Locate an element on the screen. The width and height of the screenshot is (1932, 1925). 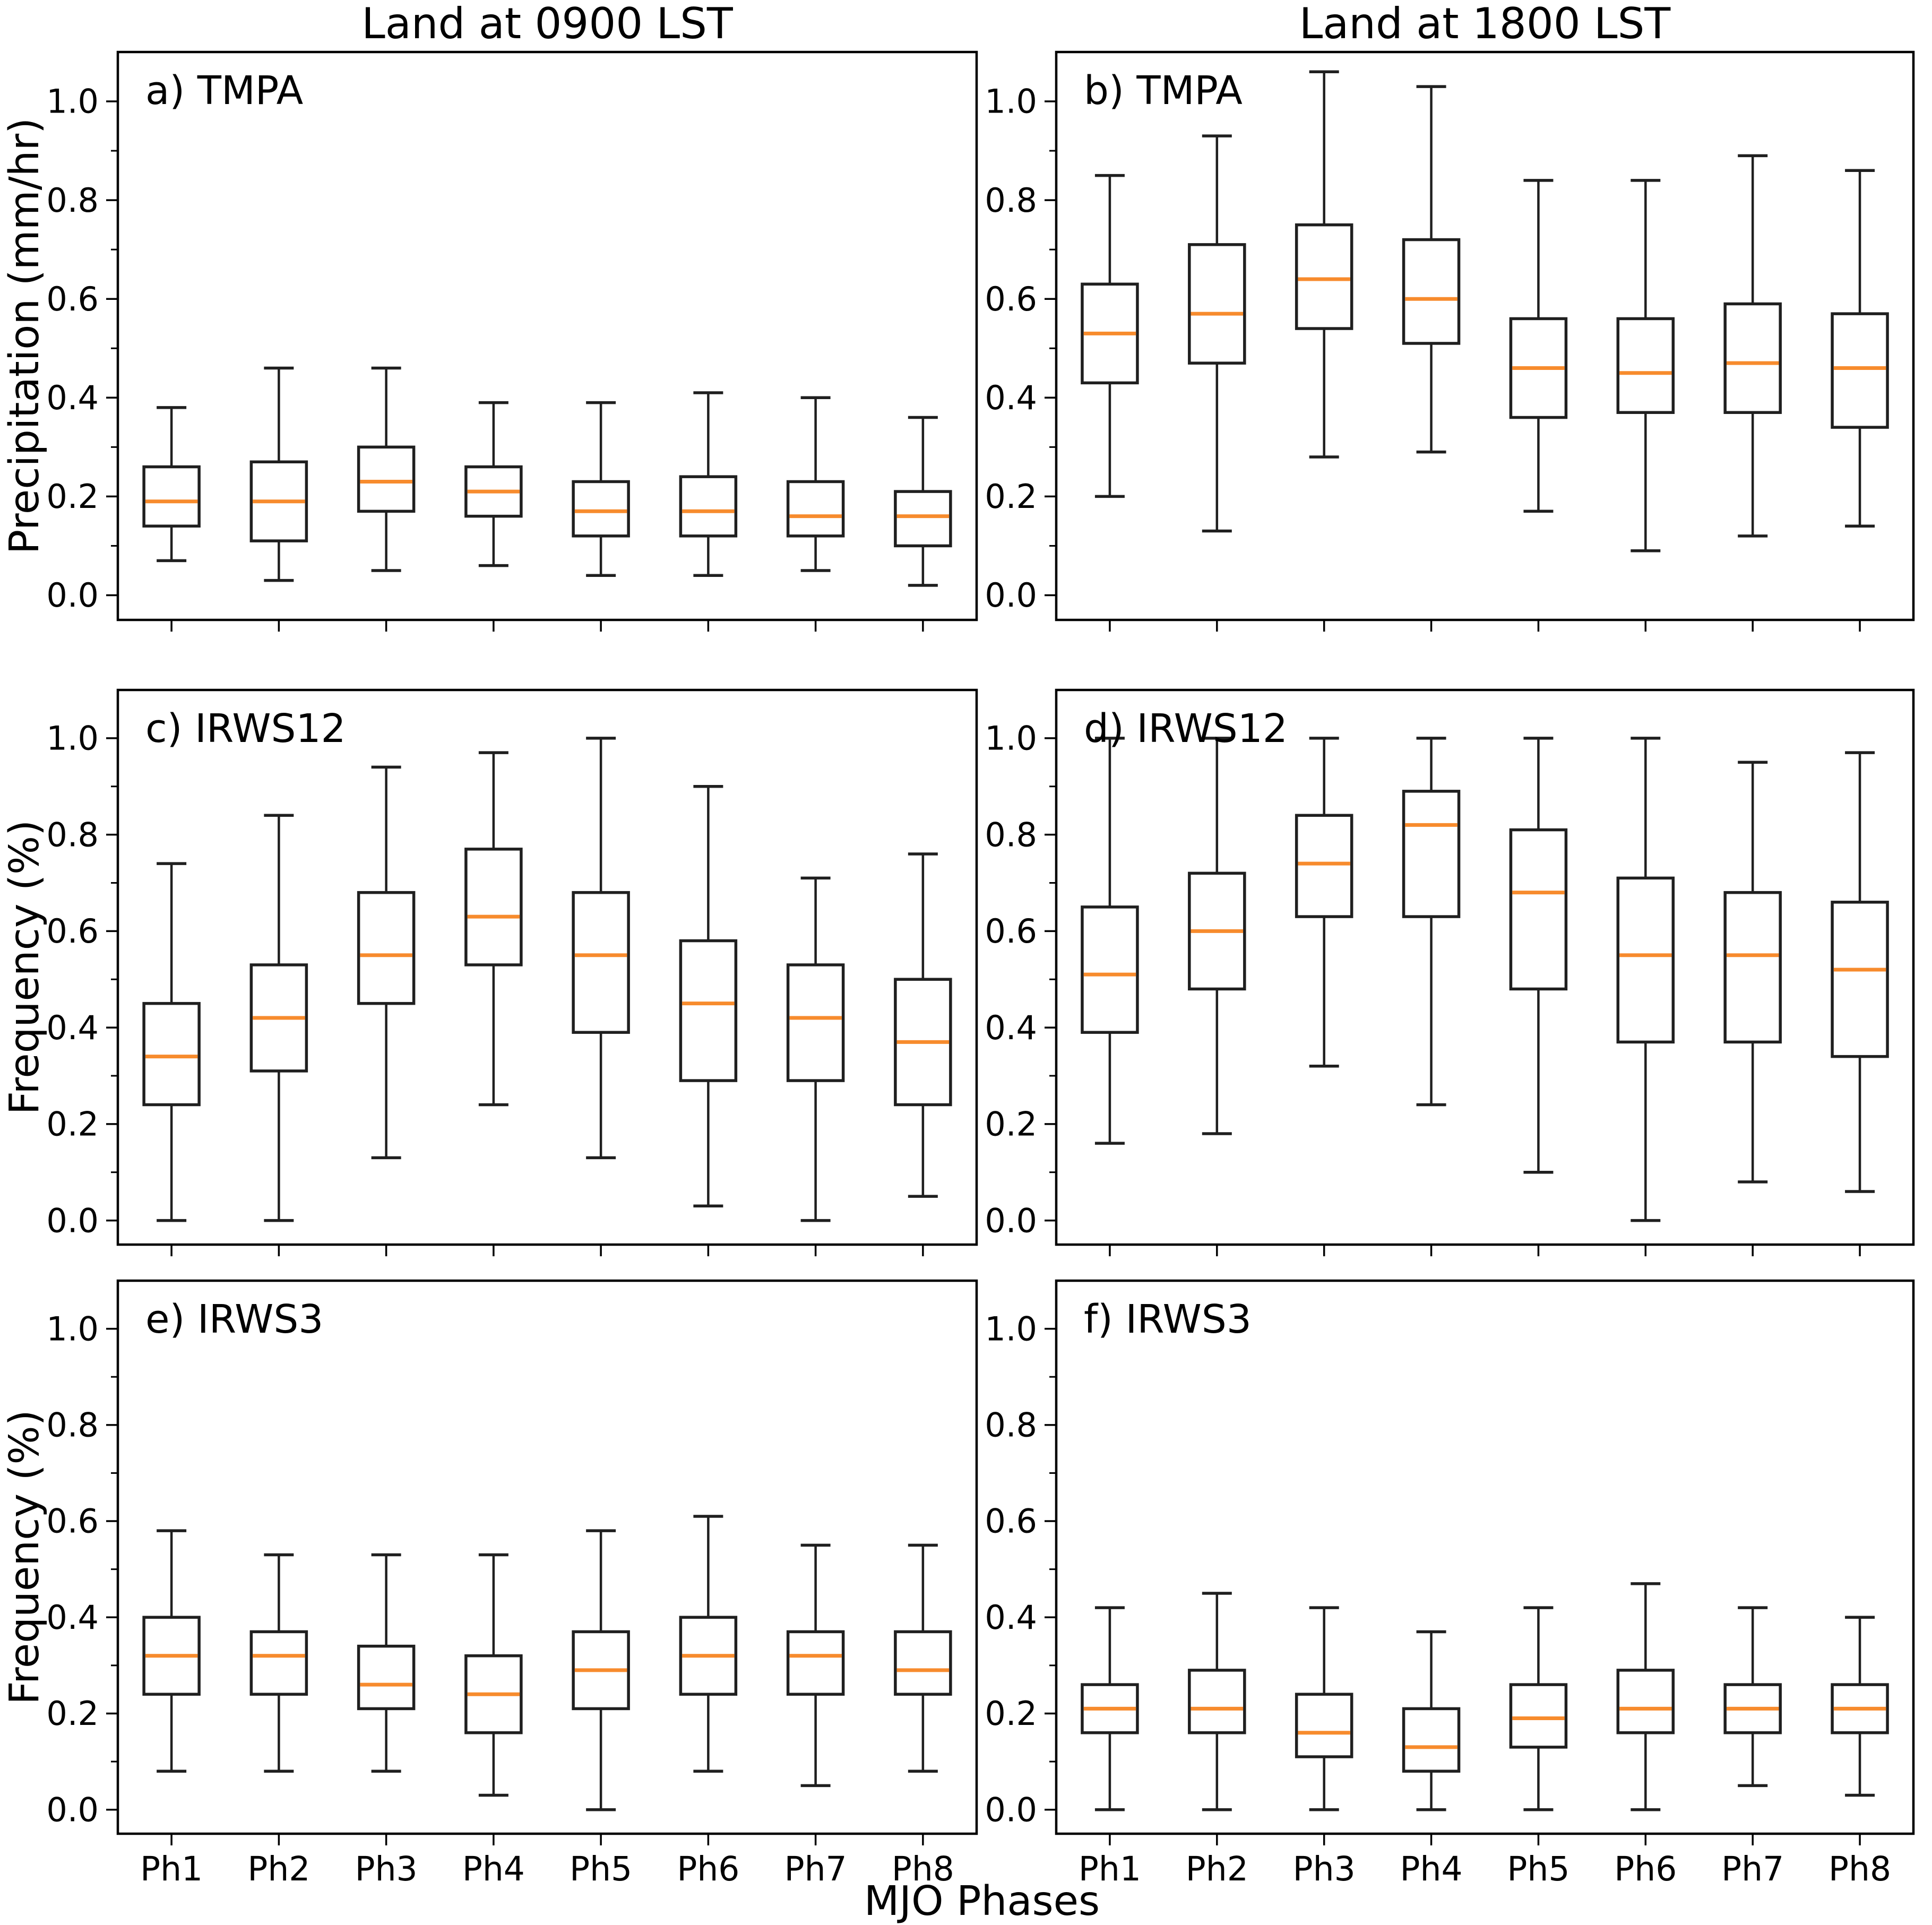
panel-c: 0.0 0.2 0.4 0.6 0.8 1.0 c) IRWS12 Frequency (%) is located at coordinates (489, 972).